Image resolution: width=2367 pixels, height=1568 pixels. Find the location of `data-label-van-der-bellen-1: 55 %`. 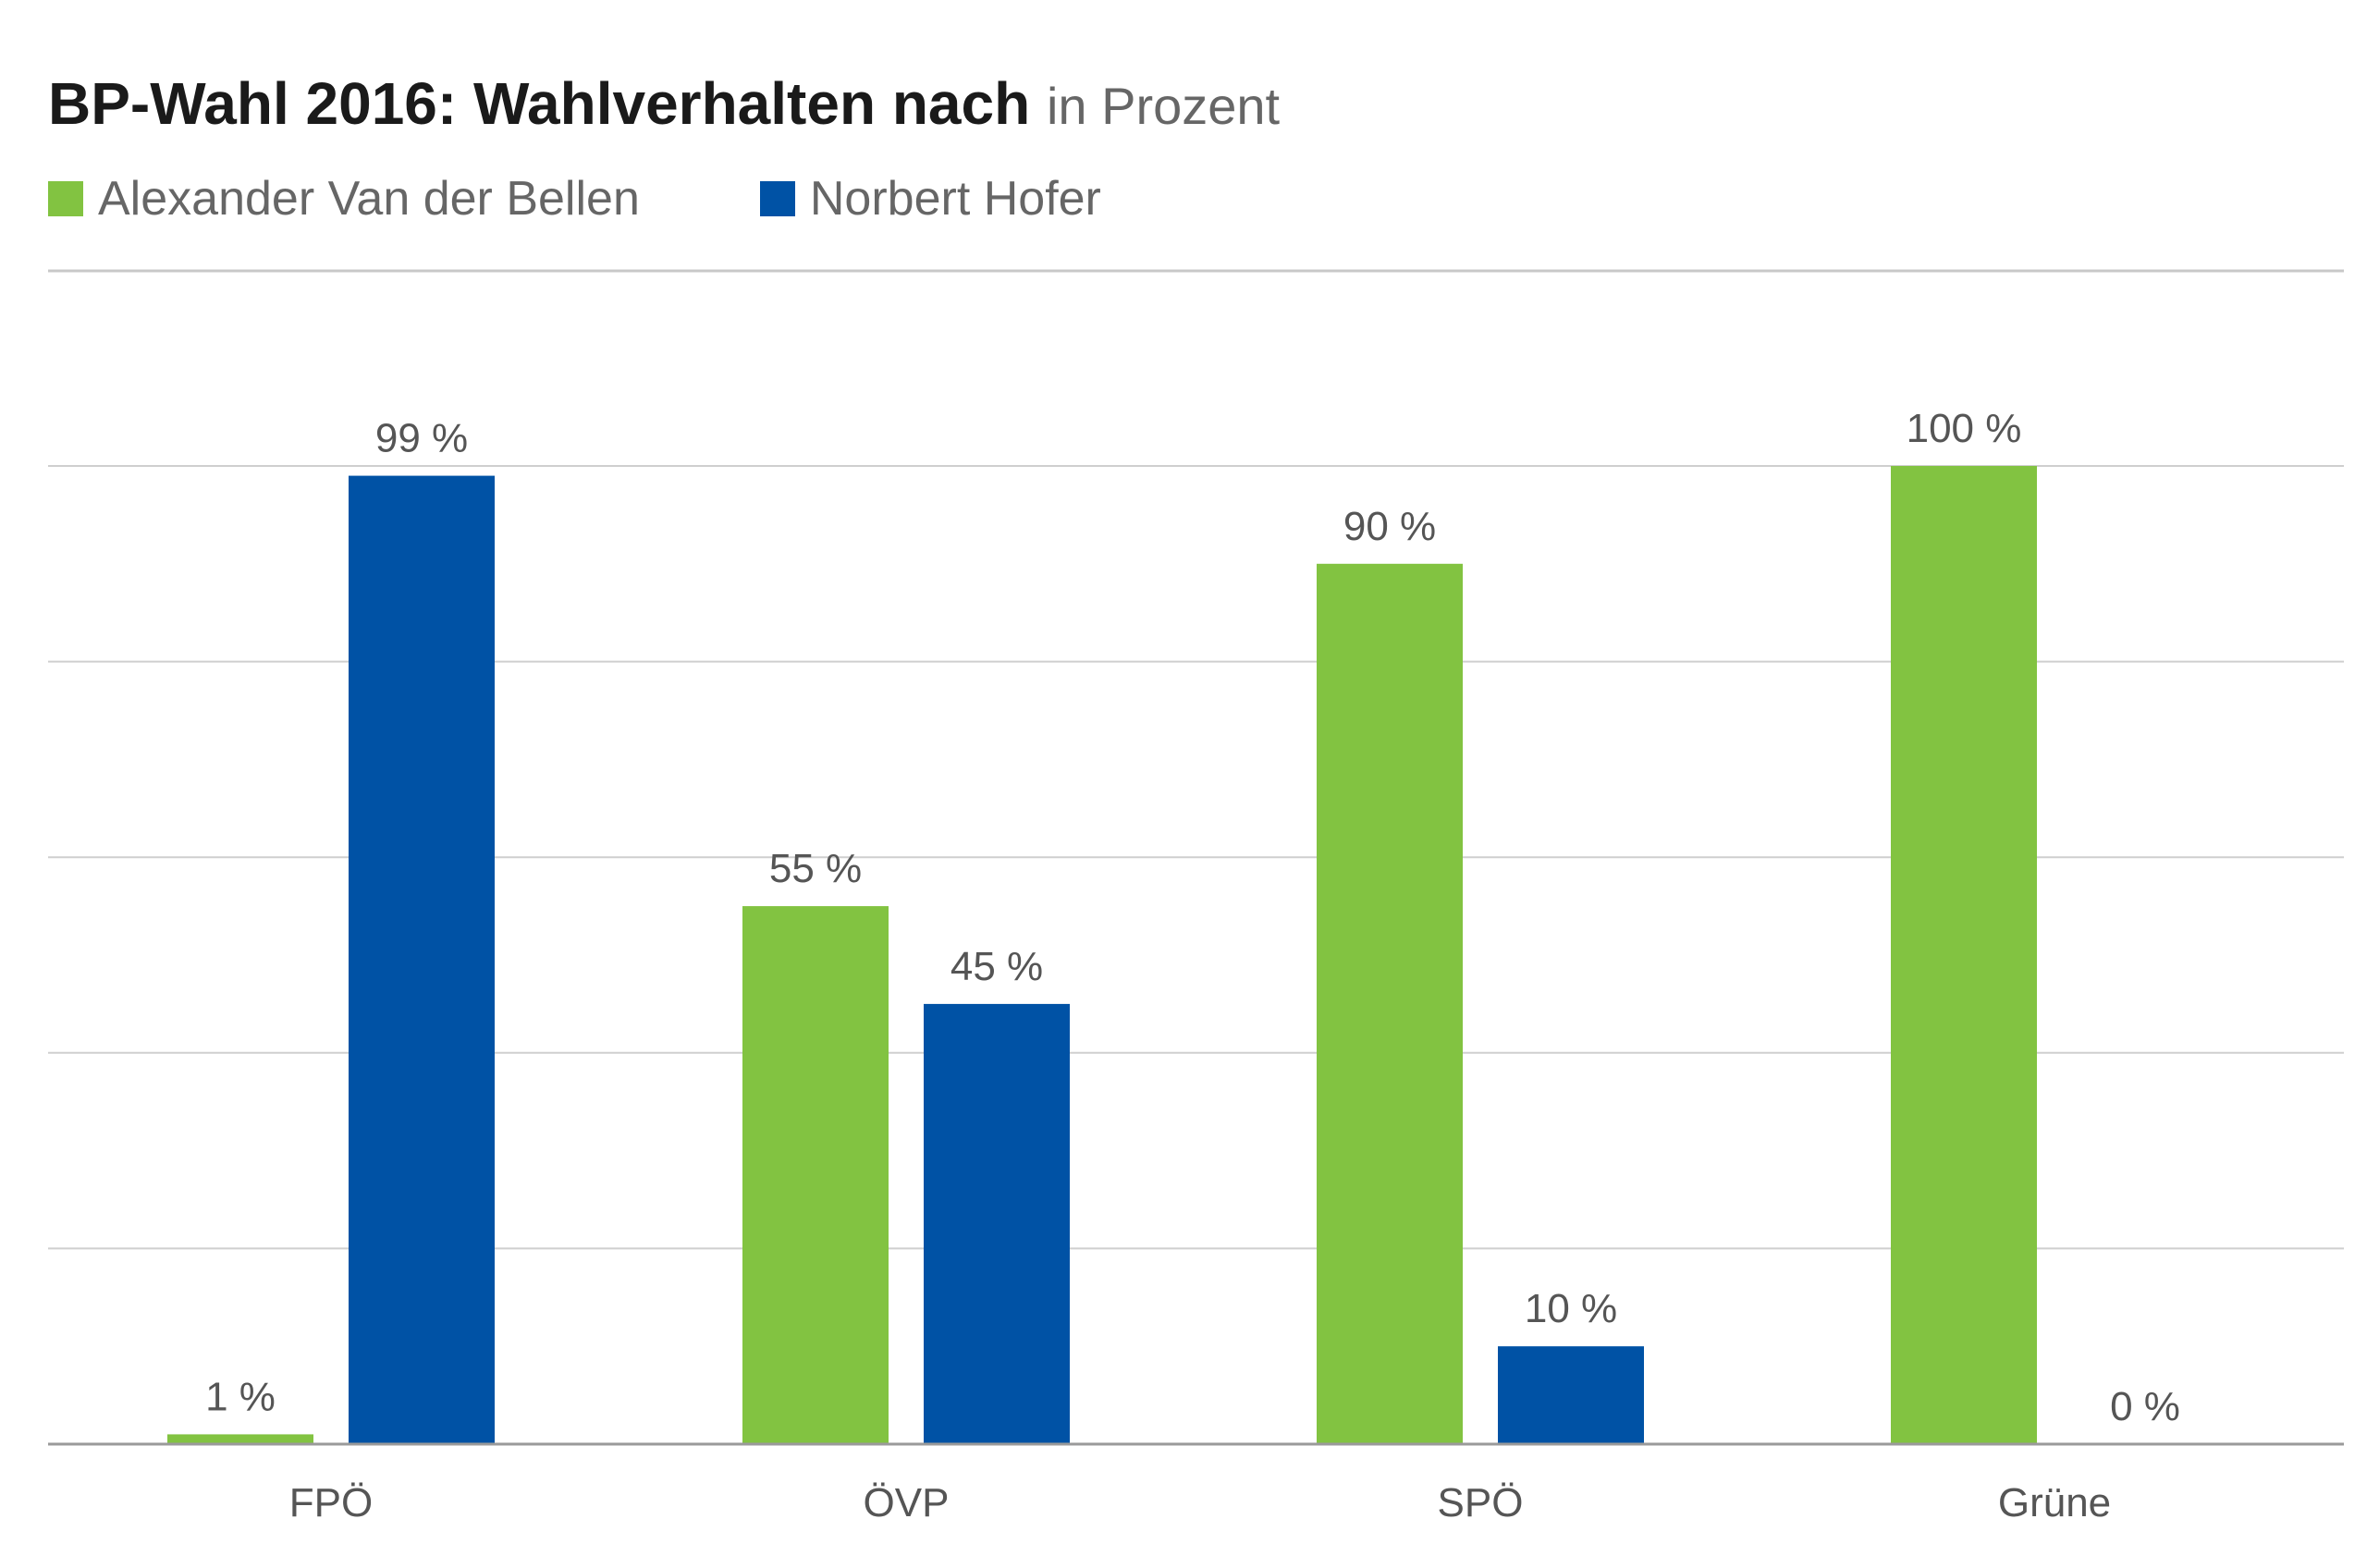

data-label-van-der-bellen-1: 55 % is located at coordinates (815, 868).